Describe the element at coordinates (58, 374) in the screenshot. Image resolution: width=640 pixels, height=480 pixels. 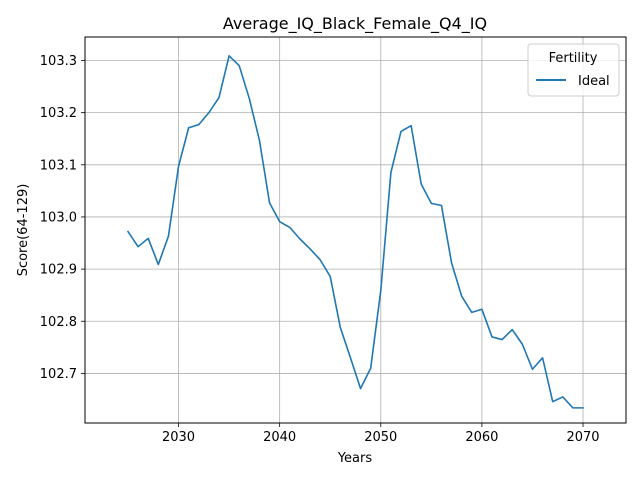
I see `y-tick-label: 102.7` at that location.